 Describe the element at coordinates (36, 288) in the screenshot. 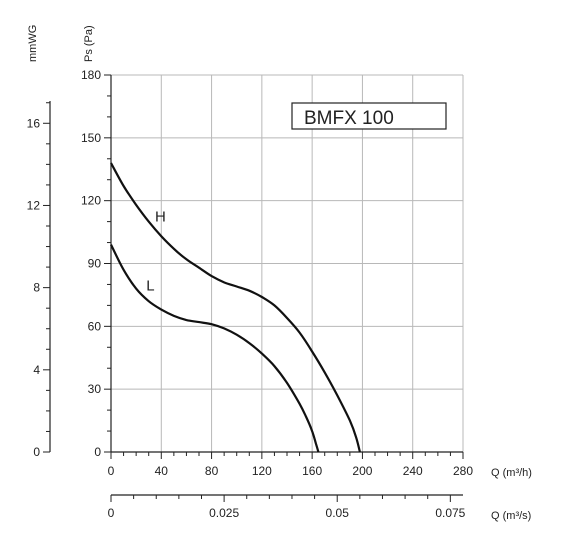

I see `mmwg-tick-label: 8` at that location.